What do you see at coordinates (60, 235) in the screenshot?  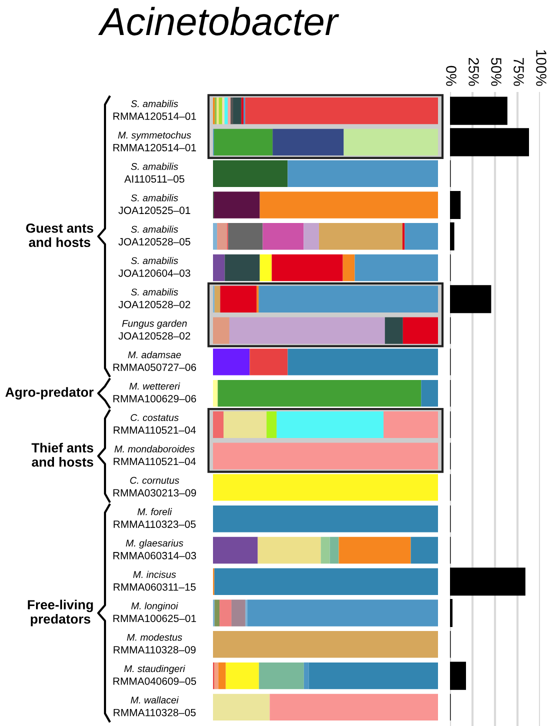 I see `text: Guest ants and hosts` at bounding box center [60, 235].